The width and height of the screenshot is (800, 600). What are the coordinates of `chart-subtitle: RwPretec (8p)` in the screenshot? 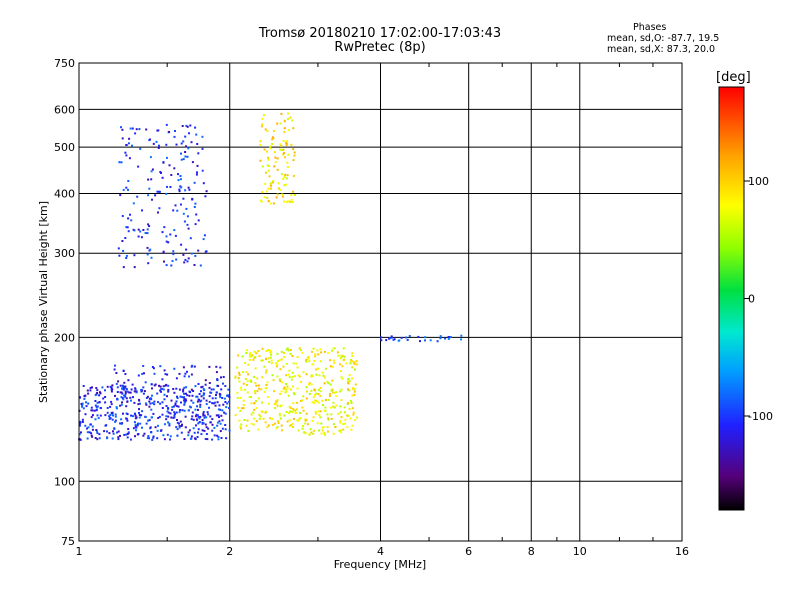 It's located at (380, 47).